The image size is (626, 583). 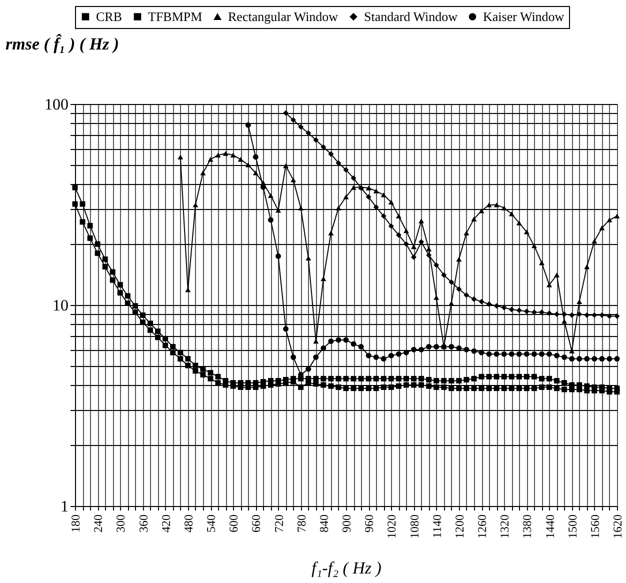 I want to click on x-tick-label: 780, so click(x=301, y=523).